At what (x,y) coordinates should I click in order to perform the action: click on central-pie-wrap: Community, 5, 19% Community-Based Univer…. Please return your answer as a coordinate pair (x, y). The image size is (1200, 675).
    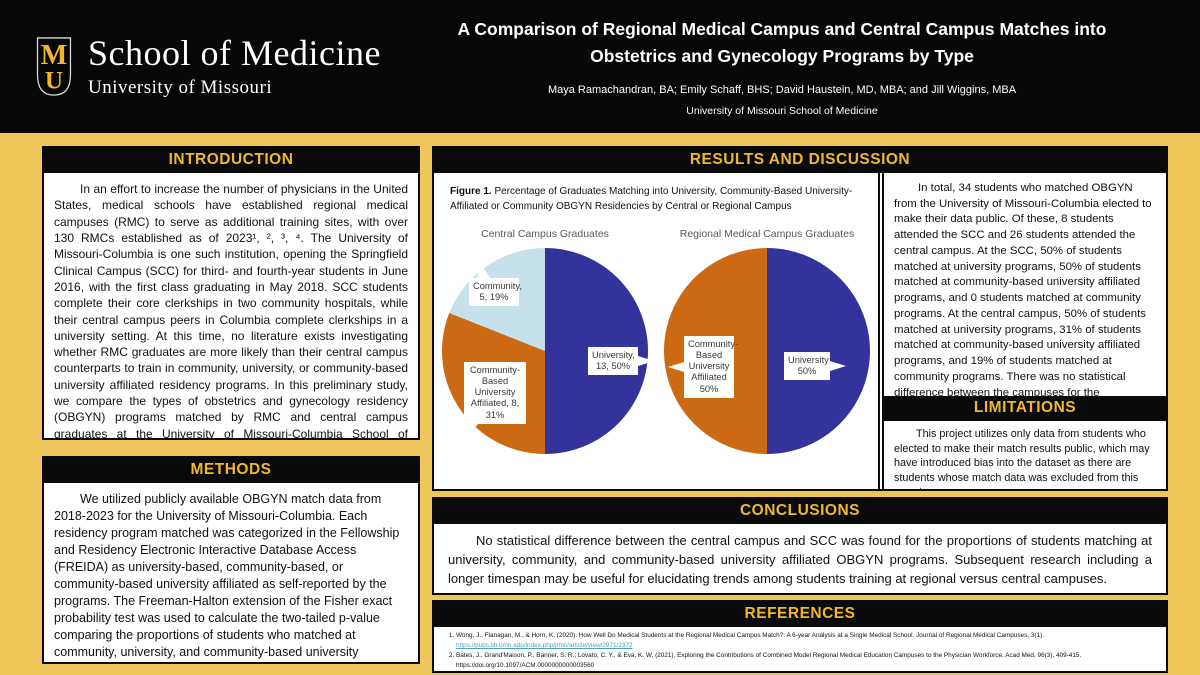
    Looking at the image, I should click on (548, 351).